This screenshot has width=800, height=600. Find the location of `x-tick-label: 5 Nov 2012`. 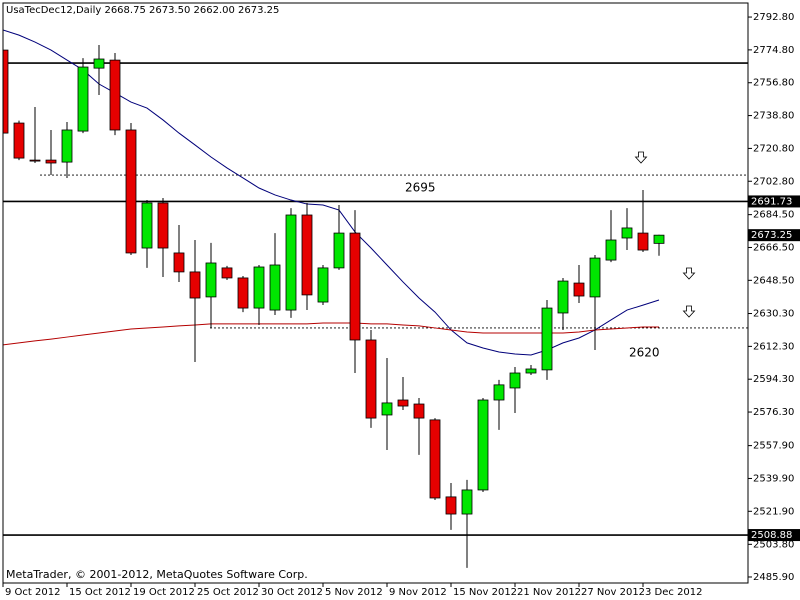

x-tick-label: 5 Nov 2012 is located at coordinates (354, 592).